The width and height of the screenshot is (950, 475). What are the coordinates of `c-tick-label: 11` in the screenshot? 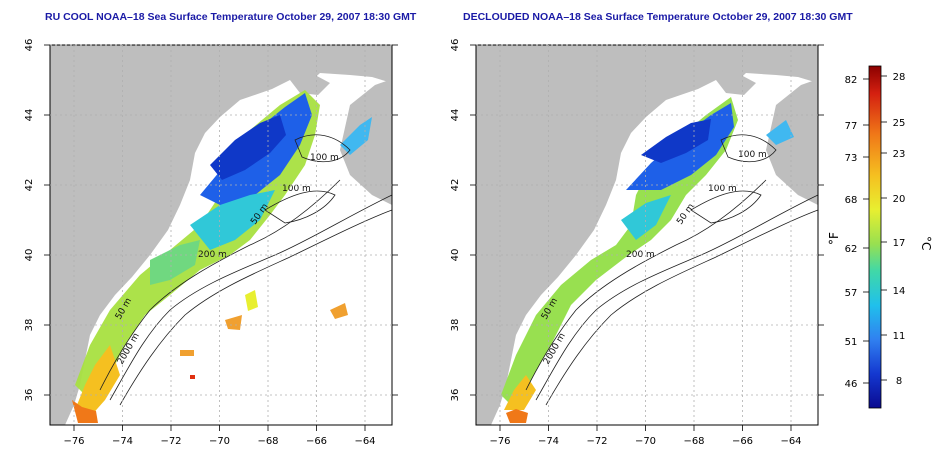 It's located at (899, 336).